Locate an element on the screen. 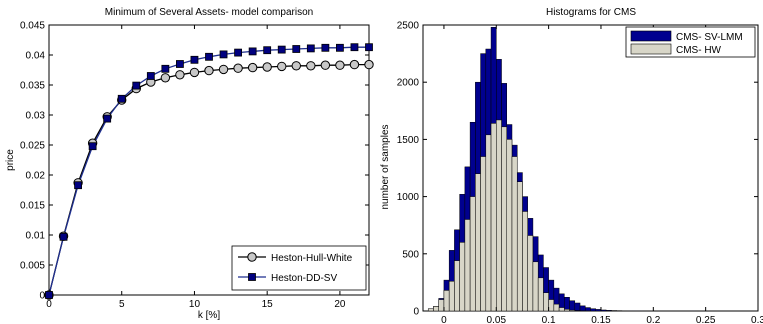  legend-label-hhw: Heston-Hull-White is located at coordinates (312, 258).